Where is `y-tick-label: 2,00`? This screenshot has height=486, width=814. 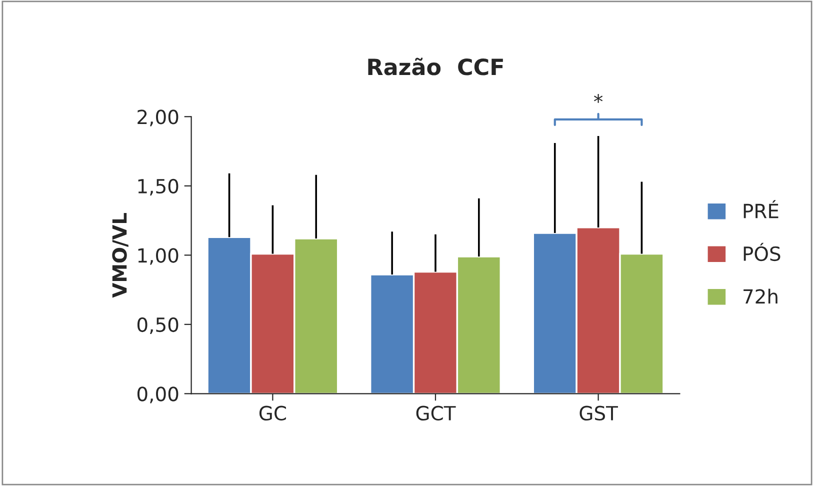 y-tick-label: 2,00 is located at coordinates (158, 118).